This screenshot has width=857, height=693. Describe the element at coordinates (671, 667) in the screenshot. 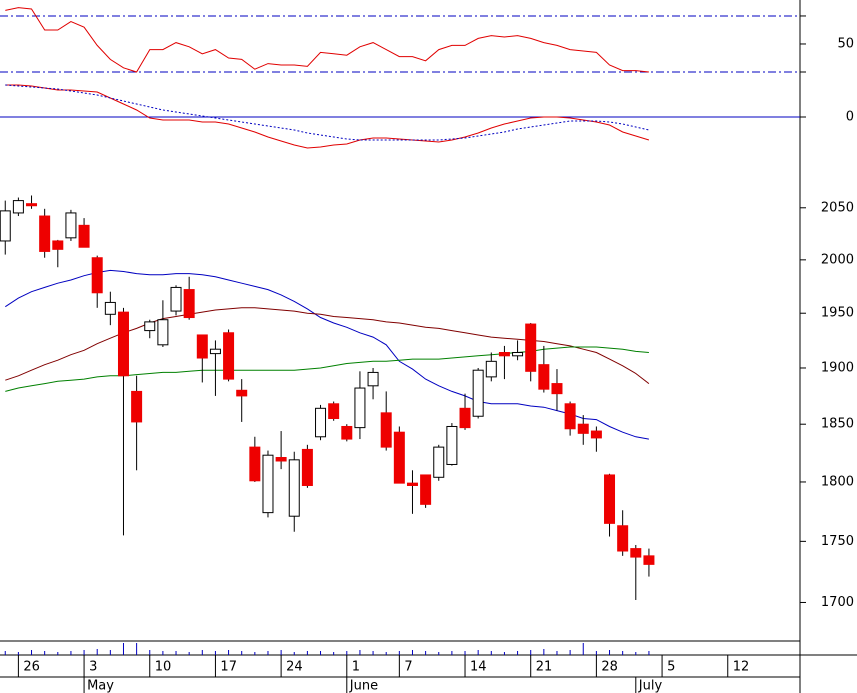

I see `x-tick-label: 5` at that location.